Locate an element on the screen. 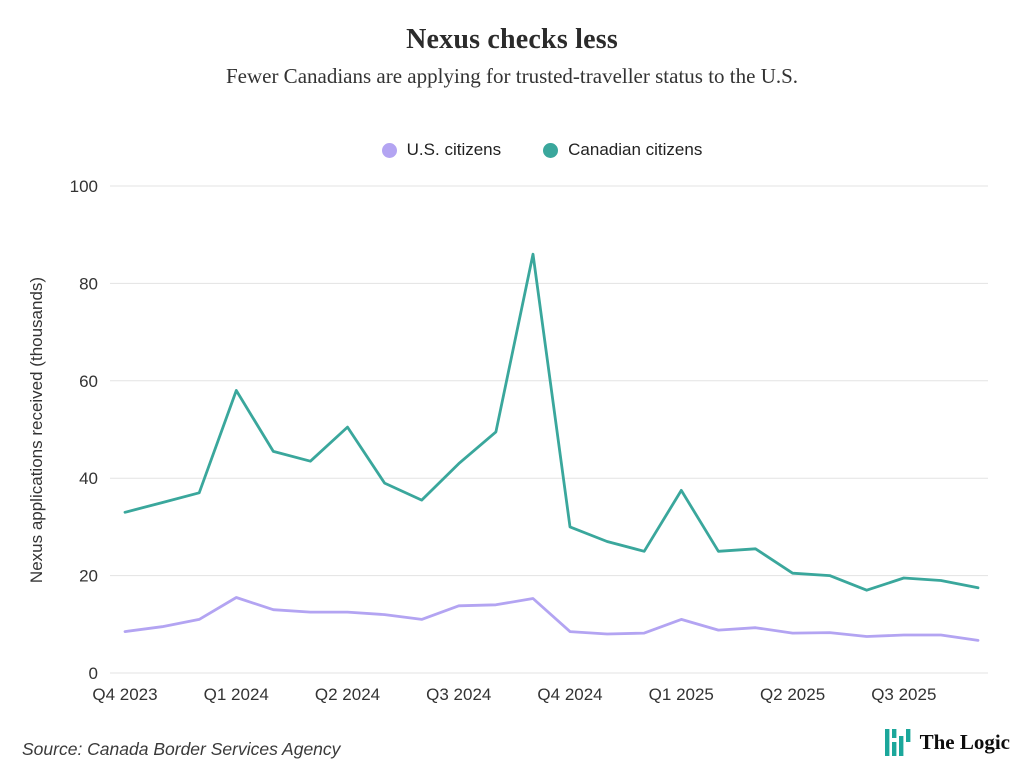 Image resolution: width=1024 pixels, height=768 pixels. svg-text: 20 is located at coordinates (88, 576).